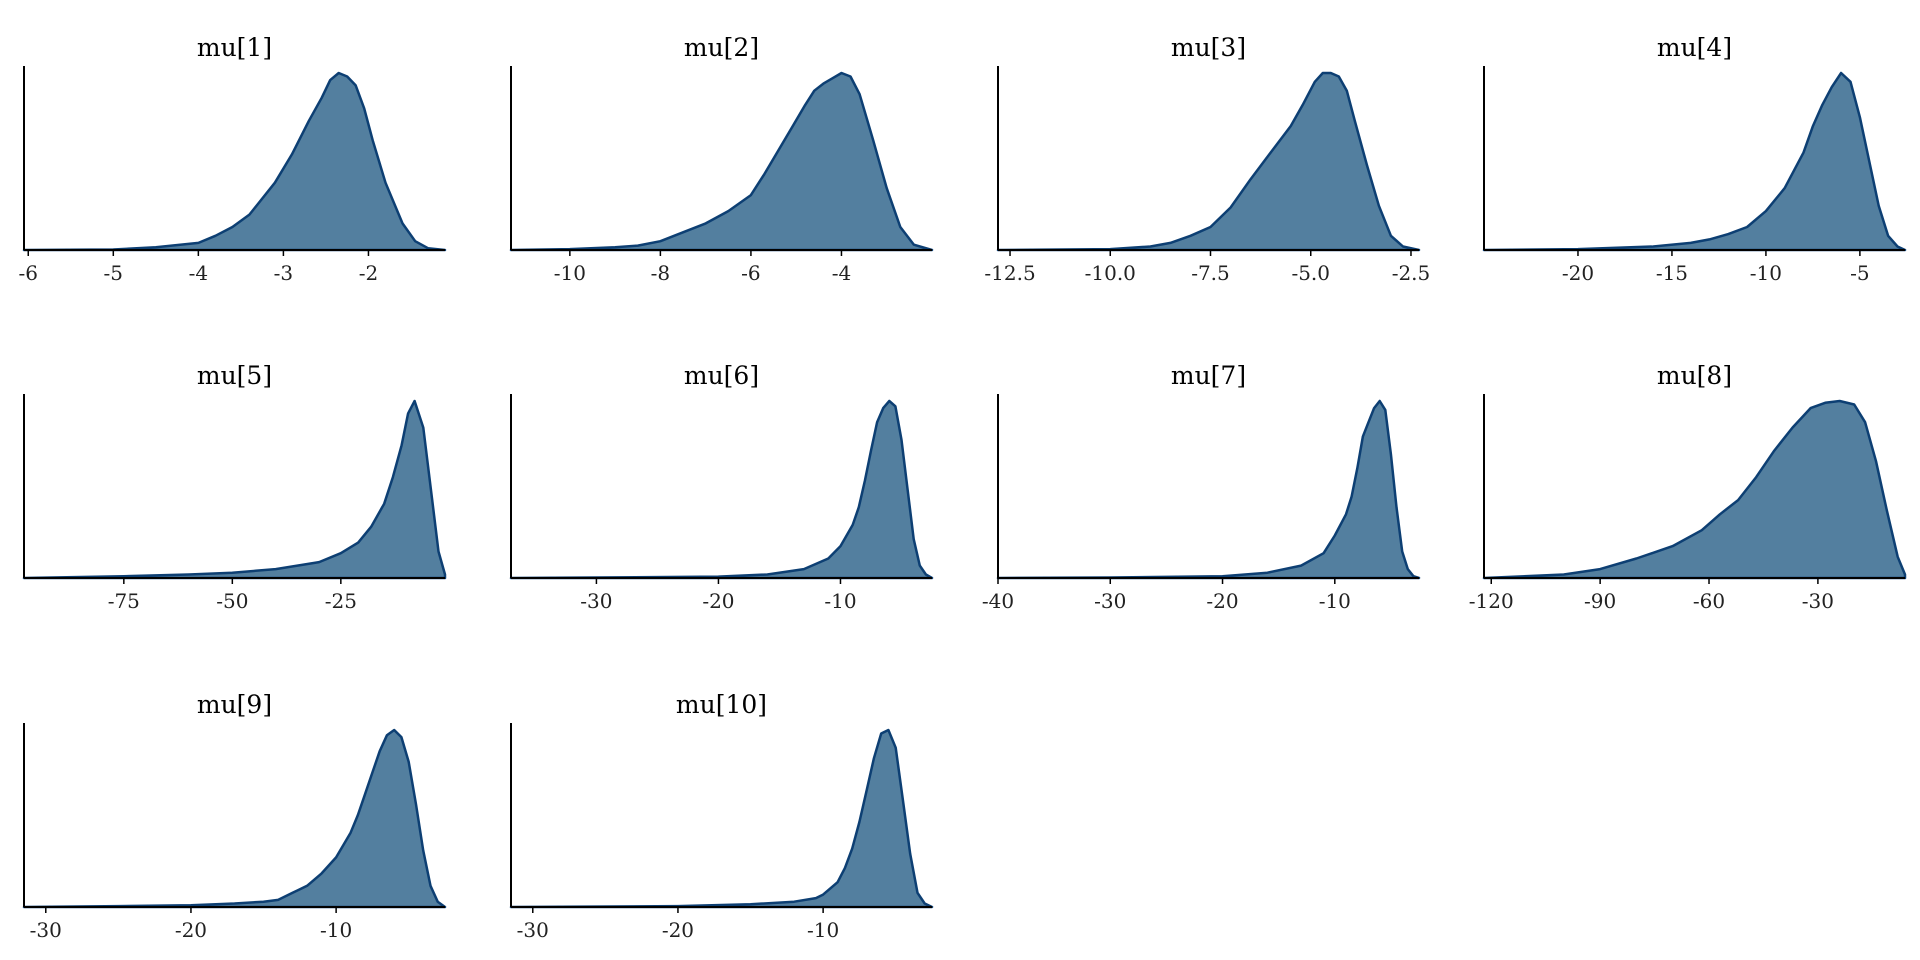  I want to click on x-tick-label: -5.0, so click(1310, 273).